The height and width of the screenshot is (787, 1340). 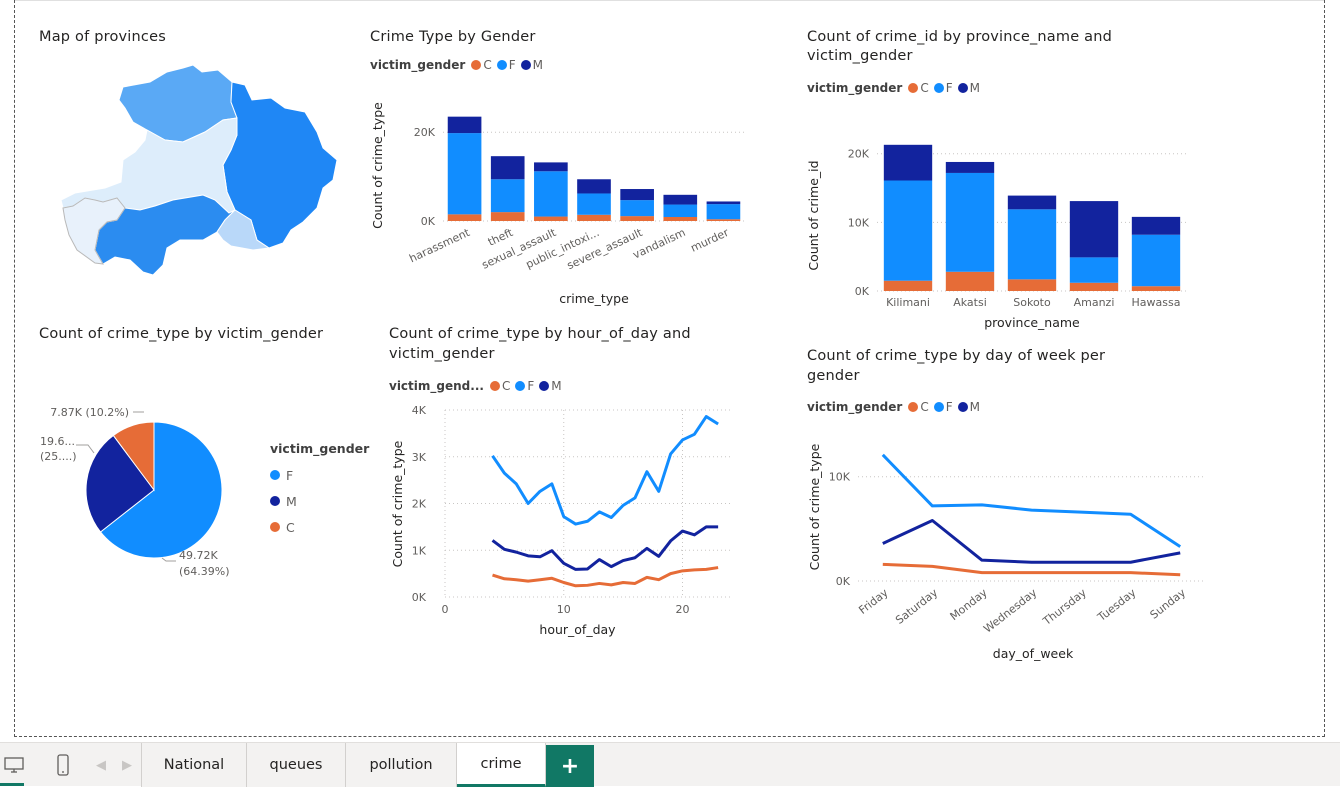 What do you see at coordinates (956, 356) in the screenshot?
I see `week-chart-title-1: Count of crime_type by day of week per` at bounding box center [956, 356].